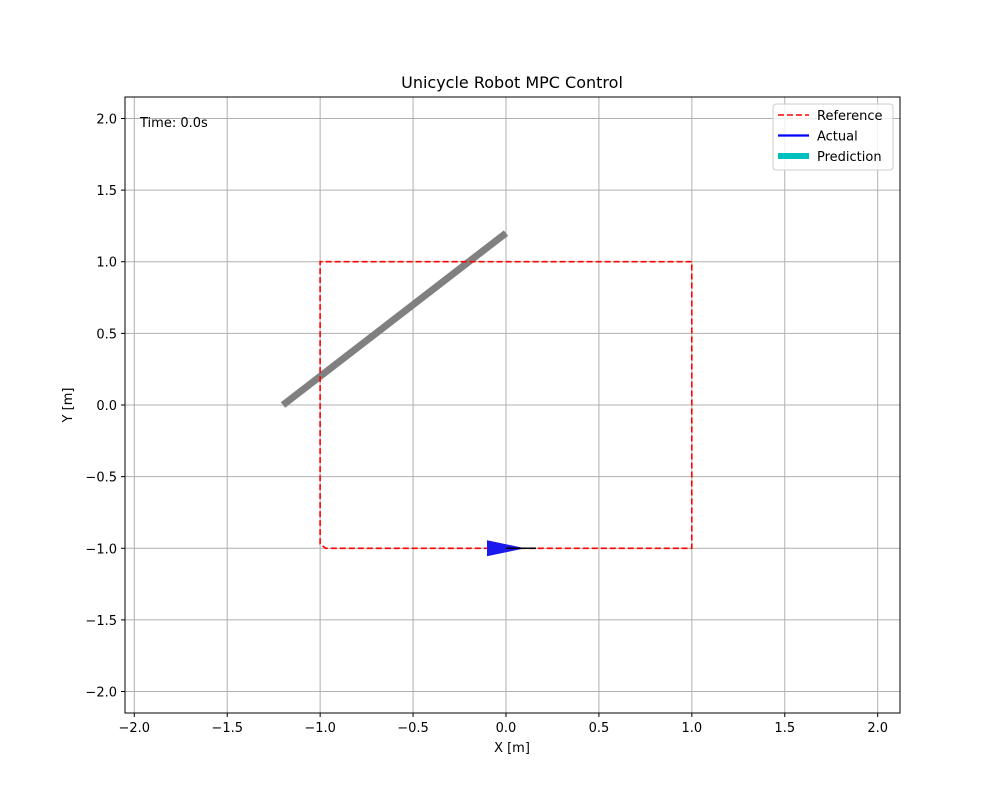 This screenshot has width=1000, height=800. Describe the element at coordinates (106, 406) in the screenshot. I see `y-tick-label: 0.0` at that location.